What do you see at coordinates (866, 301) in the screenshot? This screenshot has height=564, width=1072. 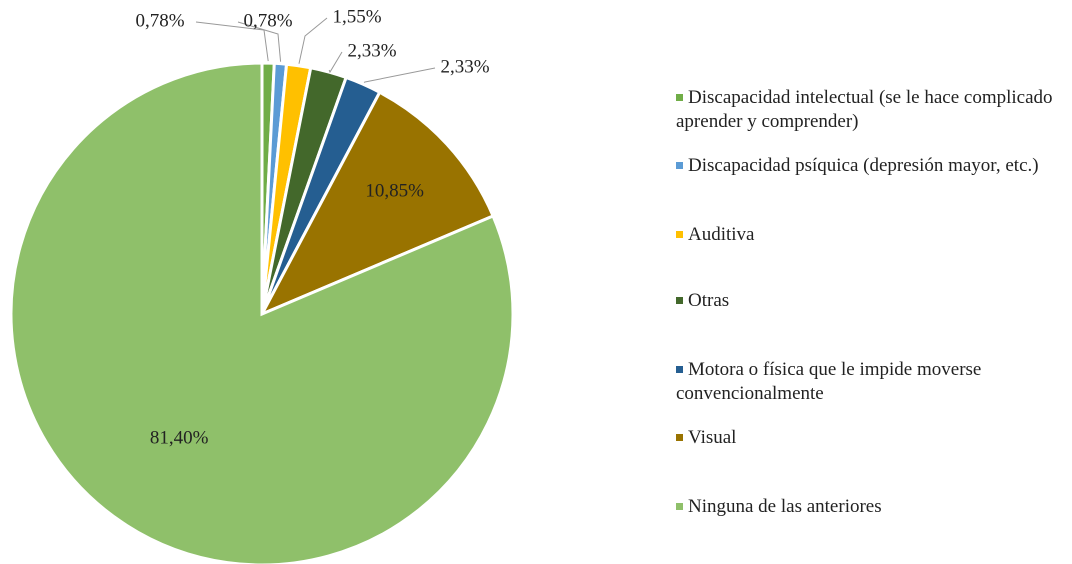 I see `legend-item: Otras` at bounding box center [866, 301].